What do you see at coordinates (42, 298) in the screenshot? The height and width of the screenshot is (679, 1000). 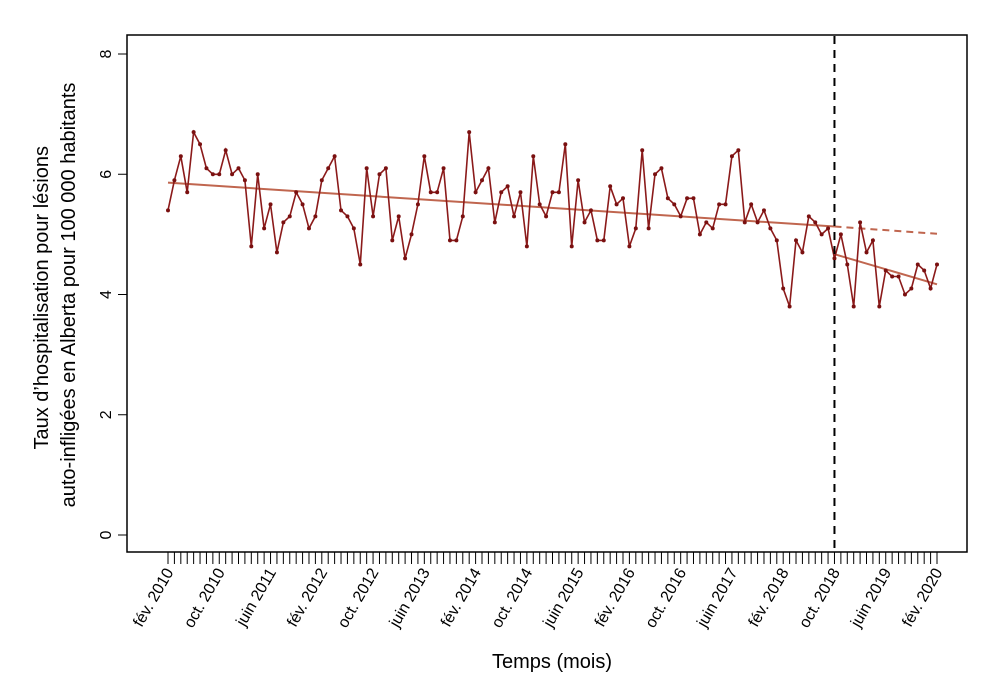 I see `y-axis-title-line-1: Taux d’hospitalisation pour lésions` at bounding box center [42, 298].